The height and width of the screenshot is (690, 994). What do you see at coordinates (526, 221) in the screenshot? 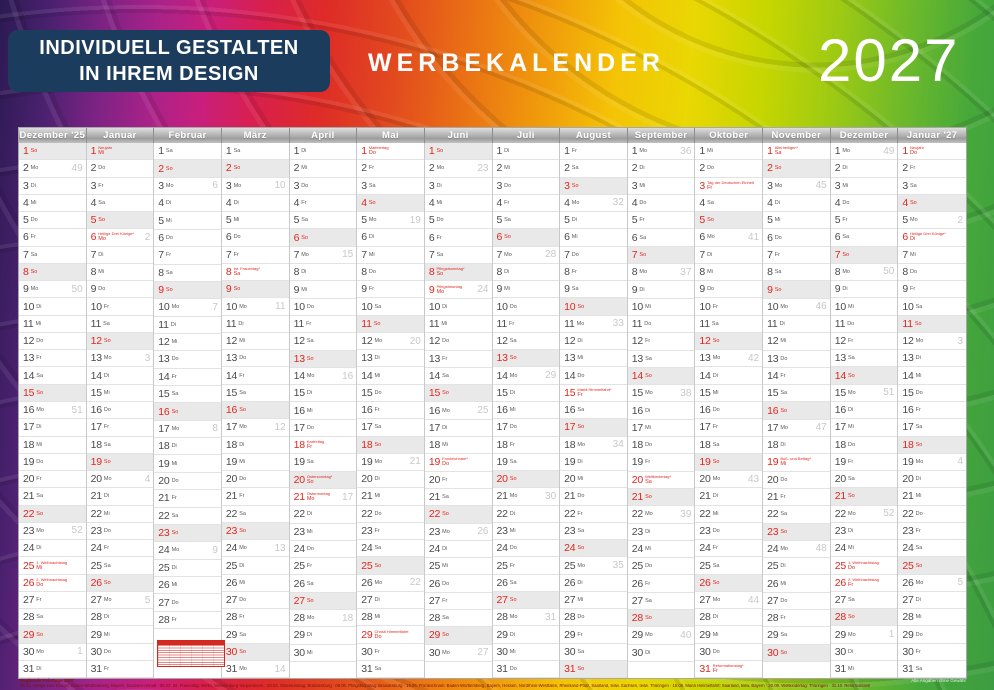
I see `day-cell: 5 Sa` at bounding box center [526, 221].